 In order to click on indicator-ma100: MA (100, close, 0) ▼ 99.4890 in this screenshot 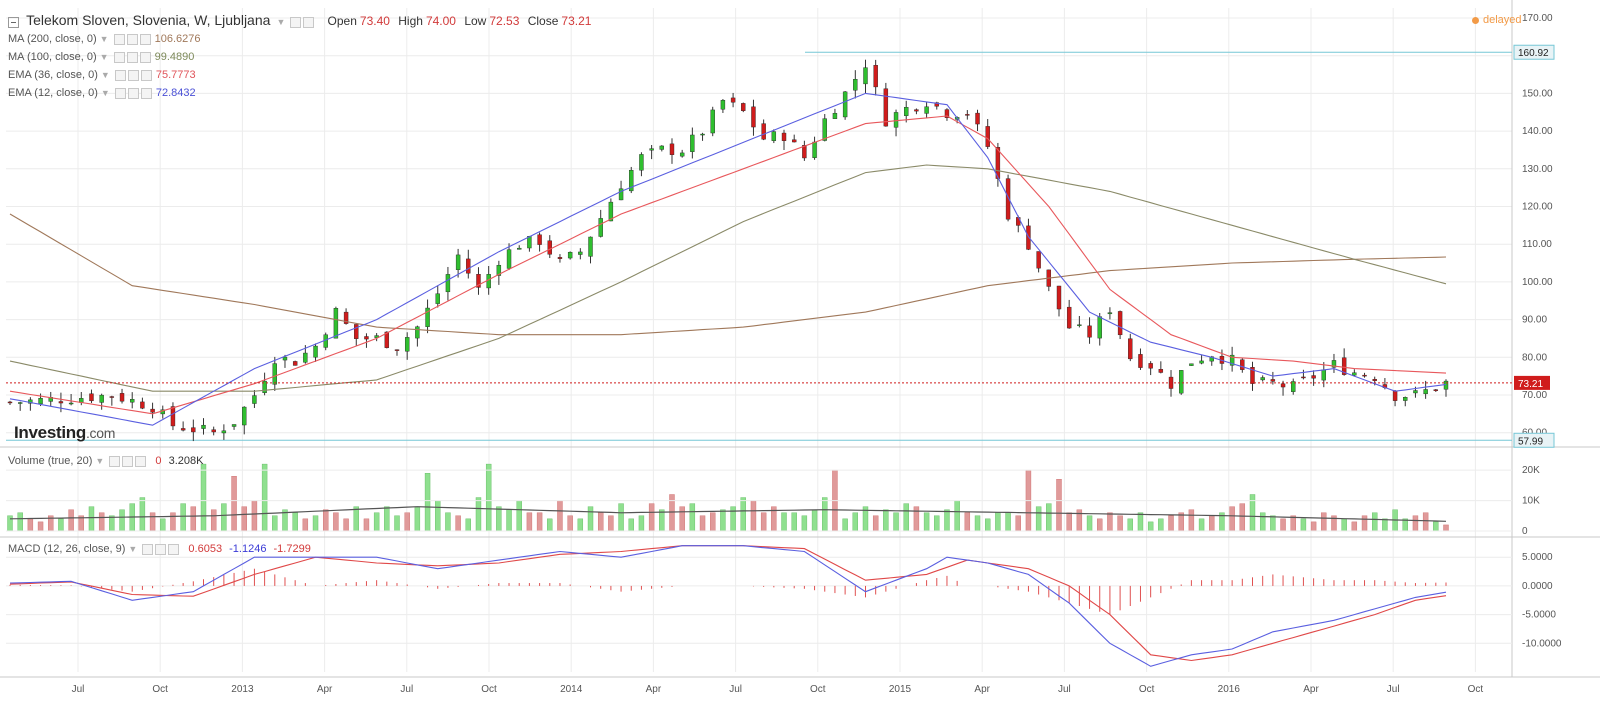, I will do `click(104, 57)`.